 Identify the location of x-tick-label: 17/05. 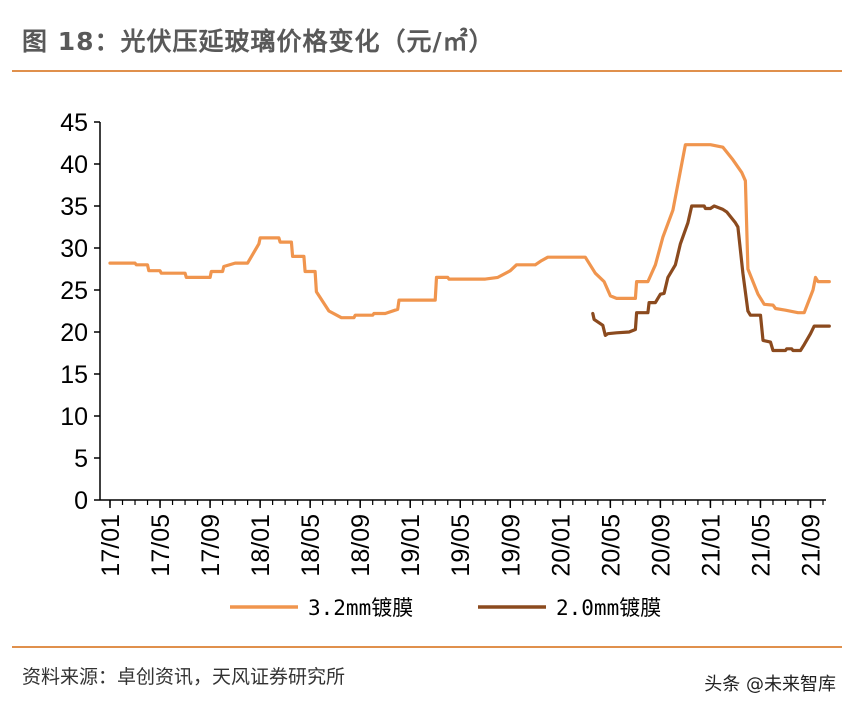
(161, 545).